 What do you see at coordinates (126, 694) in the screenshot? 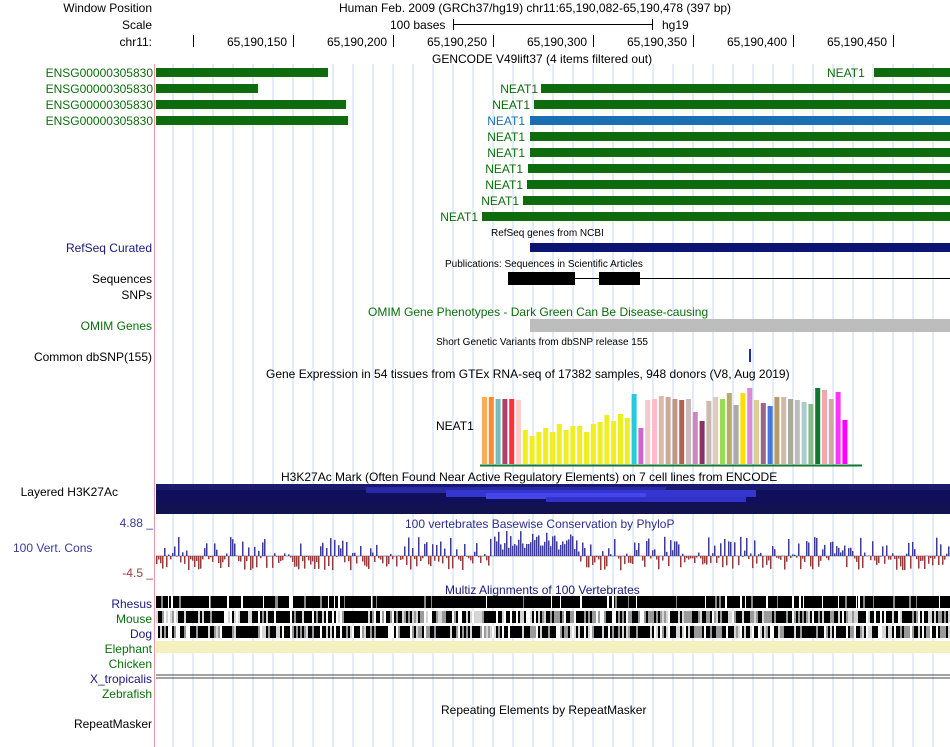
I see `multiz-species-zebrafish: Zebrafish` at bounding box center [126, 694].